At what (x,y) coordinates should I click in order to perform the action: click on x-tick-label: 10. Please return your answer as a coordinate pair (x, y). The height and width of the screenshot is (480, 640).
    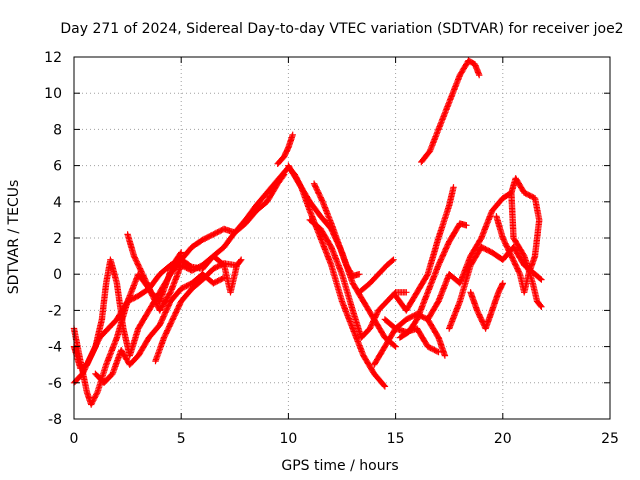
    Looking at the image, I should click on (288, 439).